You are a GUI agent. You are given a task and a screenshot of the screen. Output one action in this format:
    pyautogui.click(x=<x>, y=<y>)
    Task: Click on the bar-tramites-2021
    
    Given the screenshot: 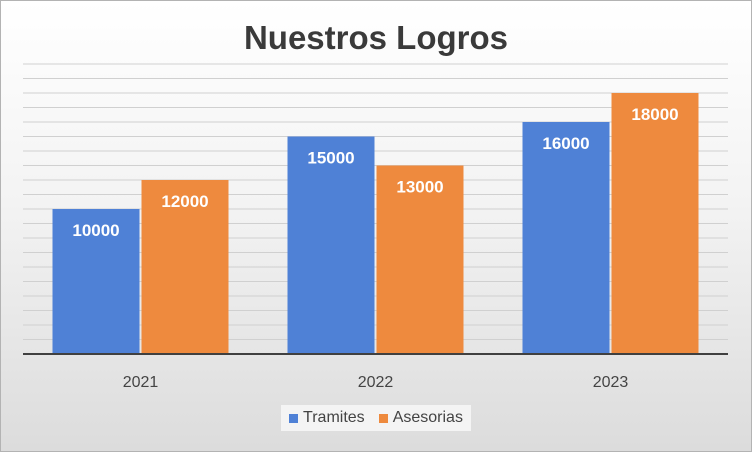 What is the action you would take?
    pyautogui.click(x=96, y=281)
    